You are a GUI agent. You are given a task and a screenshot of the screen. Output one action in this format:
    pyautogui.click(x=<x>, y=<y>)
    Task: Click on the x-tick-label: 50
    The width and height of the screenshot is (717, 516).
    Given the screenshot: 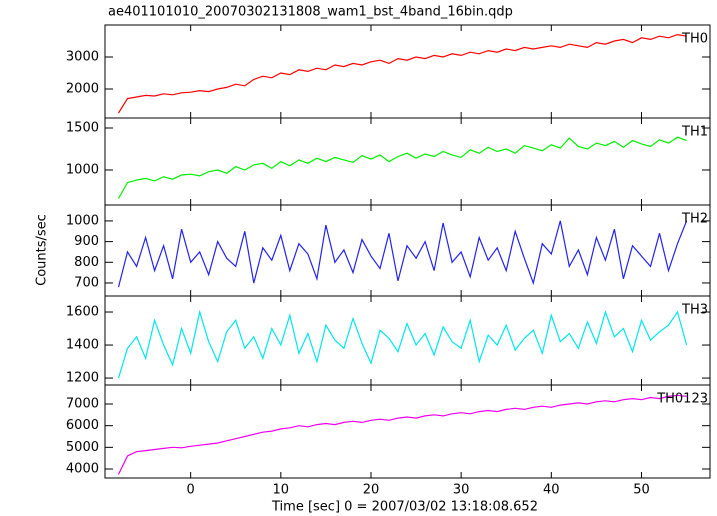 What is the action you would take?
    pyautogui.click(x=641, y=490)
    